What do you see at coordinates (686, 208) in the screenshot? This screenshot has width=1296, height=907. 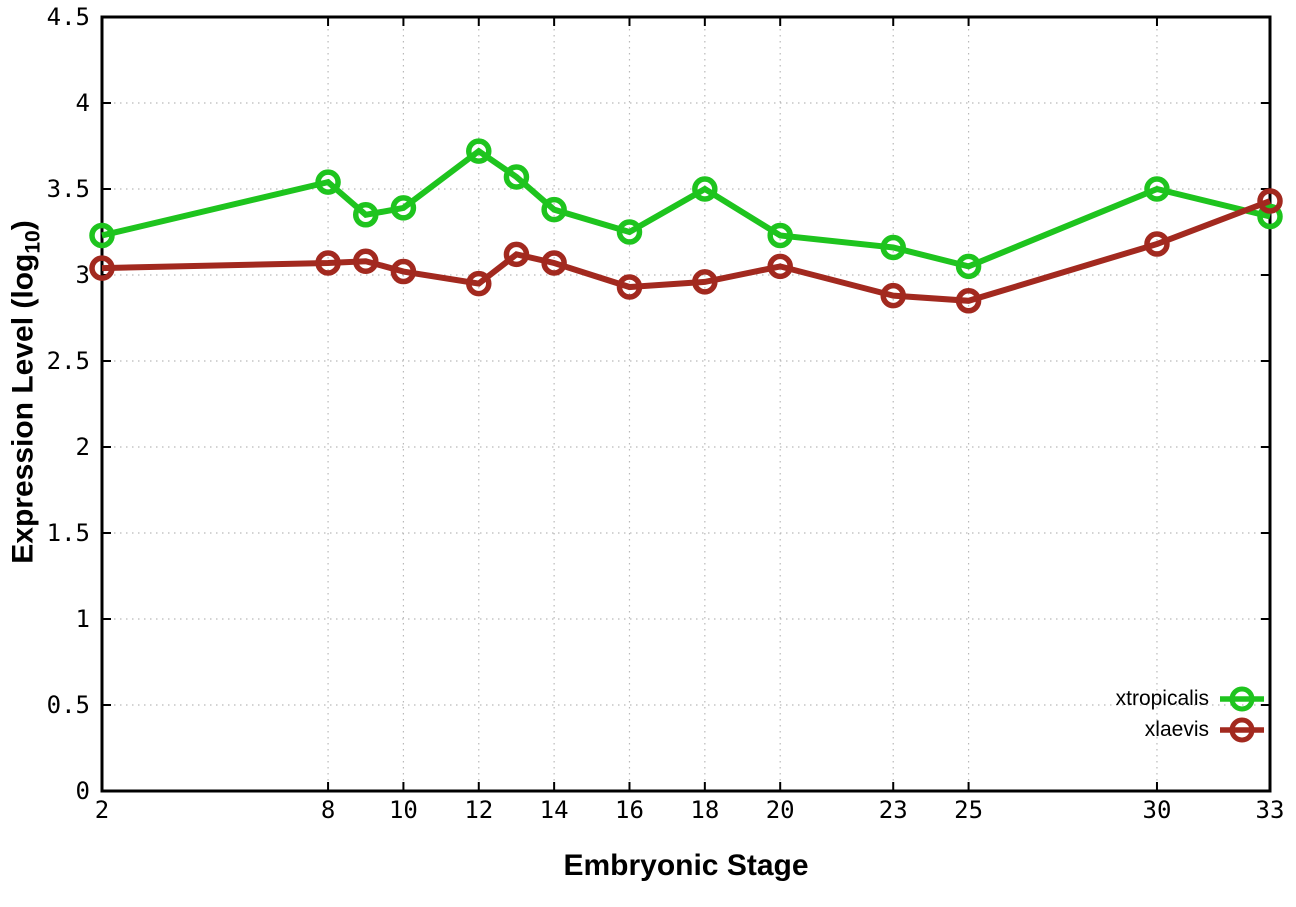 I see `series-line-xtropicalis` at bounding box center [686, 208].